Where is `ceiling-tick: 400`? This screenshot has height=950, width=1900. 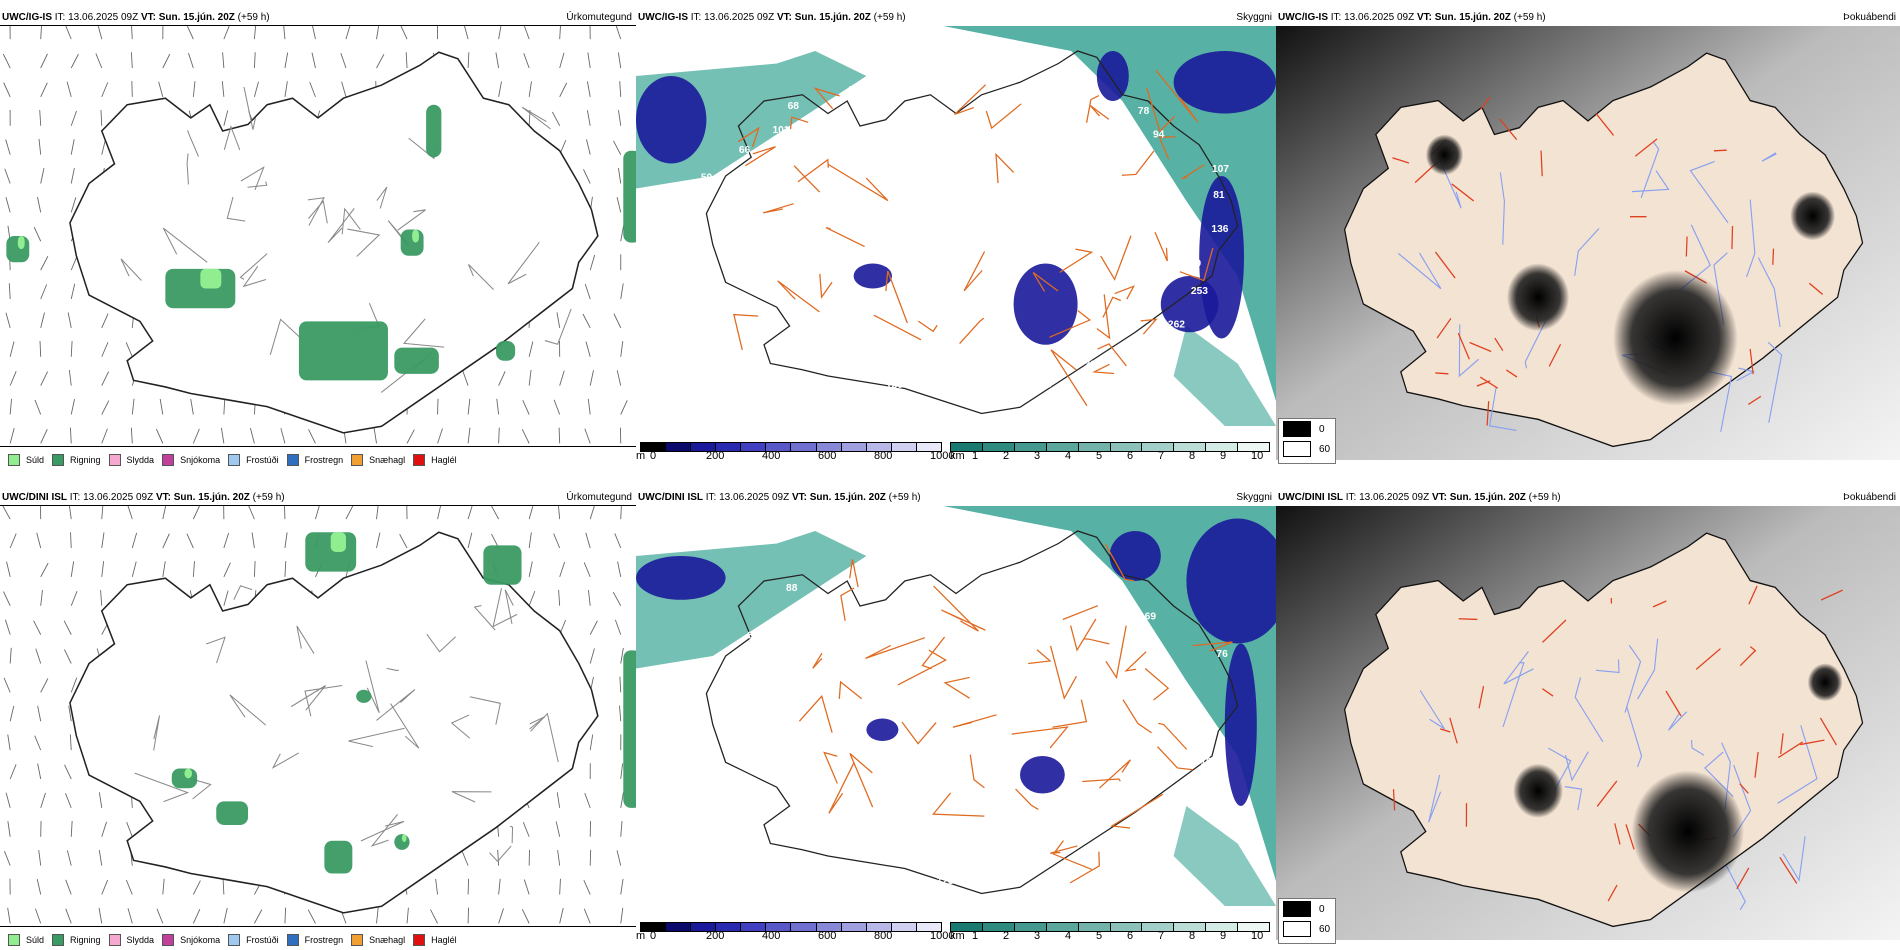
ceiling-tick: 400 is located at coordinates (771, 456).